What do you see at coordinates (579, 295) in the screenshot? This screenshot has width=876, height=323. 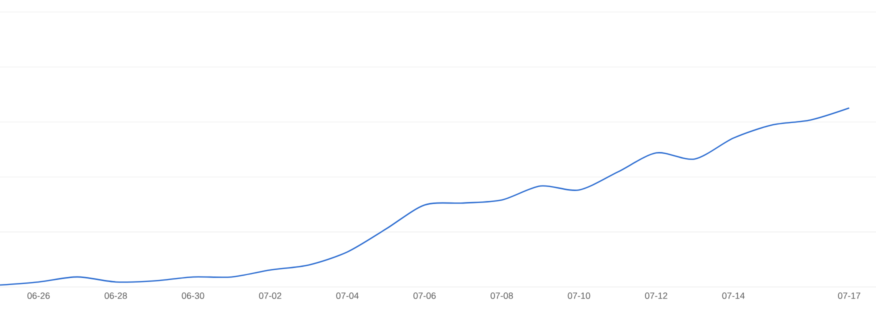 I see `x-tick-label: 07-10` at bounding box center [579, 295].